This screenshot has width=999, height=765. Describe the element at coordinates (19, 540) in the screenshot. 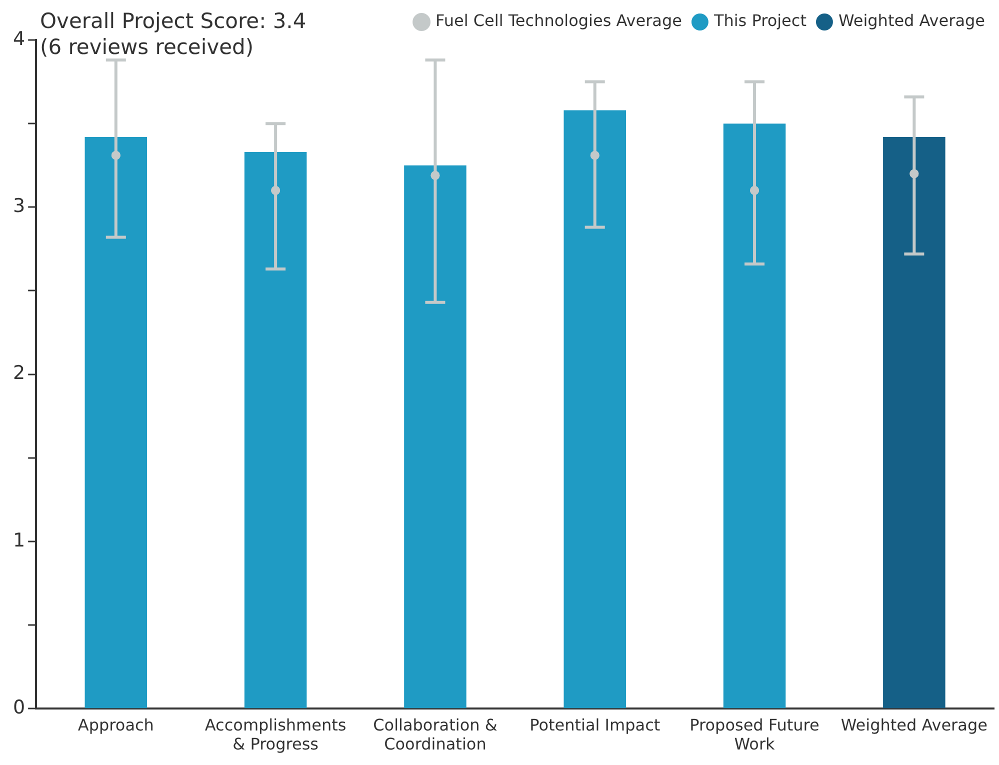

I see `y-tick-label: 1` at that location.